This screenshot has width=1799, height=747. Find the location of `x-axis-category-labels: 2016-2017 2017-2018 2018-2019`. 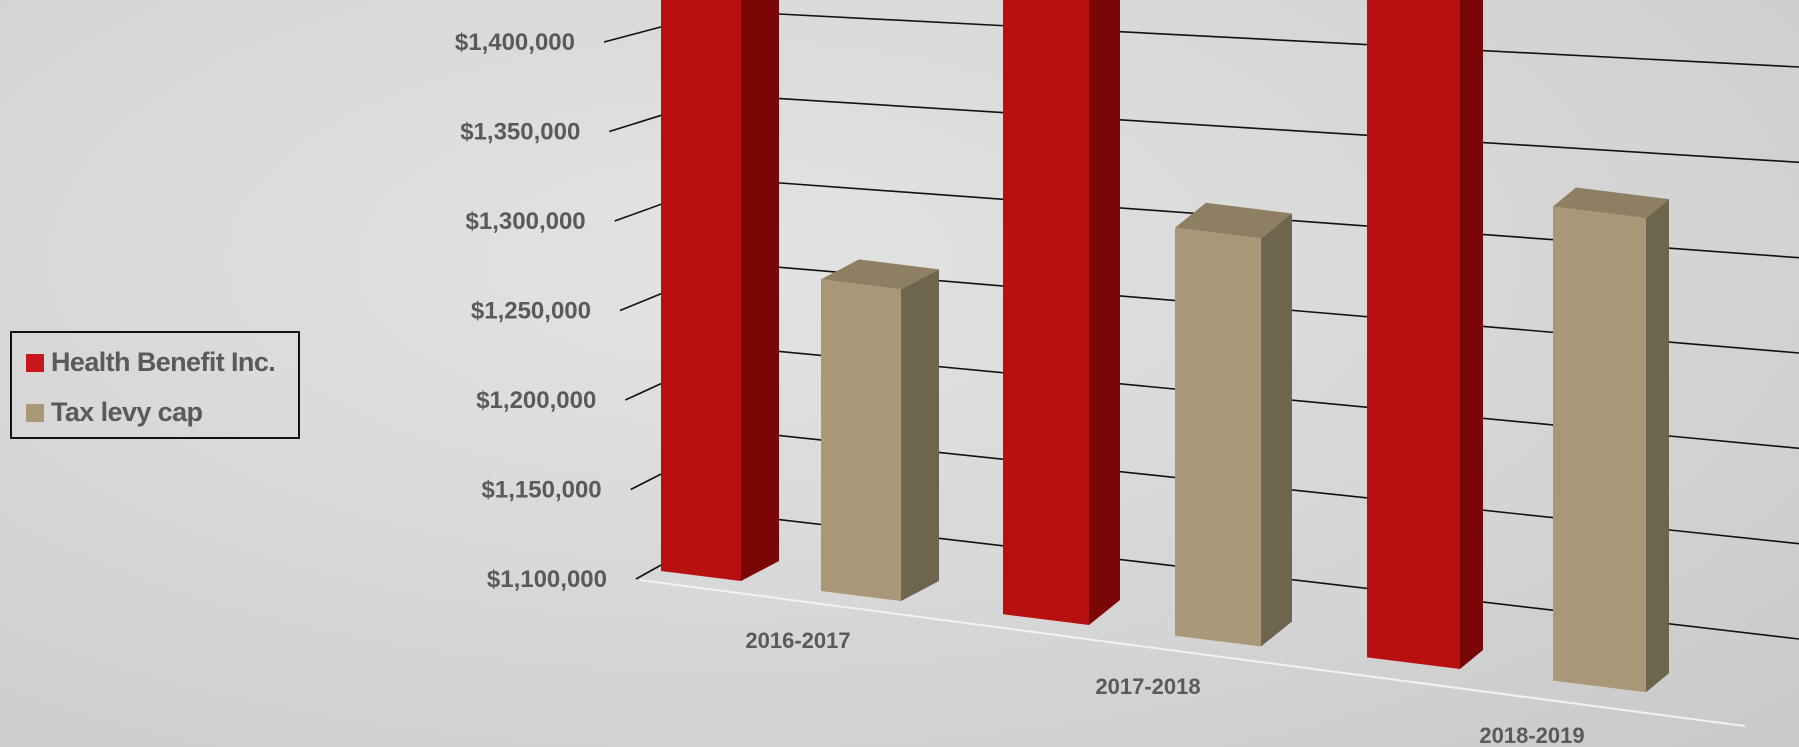

x-axis-category-labels: 2016-2017 2017-2018 2018-2019 is located at coordinates (1164, 687).